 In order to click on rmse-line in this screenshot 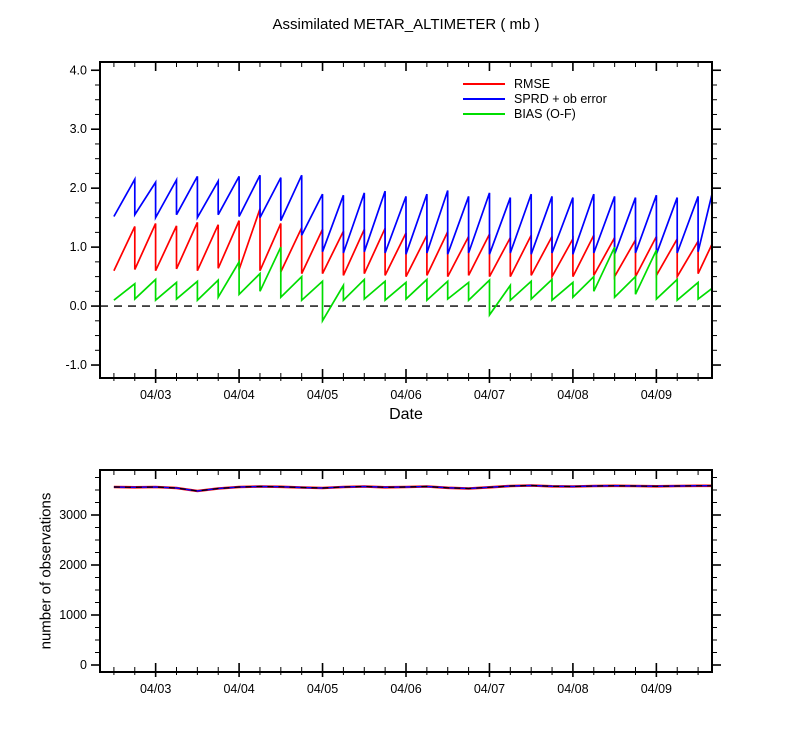, I will do `click(412, 244)`.